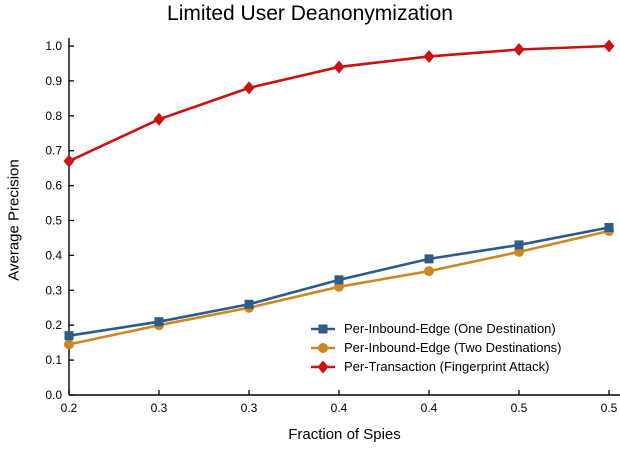 The image size is (620, 455). Describe the element at coordinates (453, 347) in the screenshot. I see `legend-label: Per-Inbound-Edge (Two Destinations)` at that location.